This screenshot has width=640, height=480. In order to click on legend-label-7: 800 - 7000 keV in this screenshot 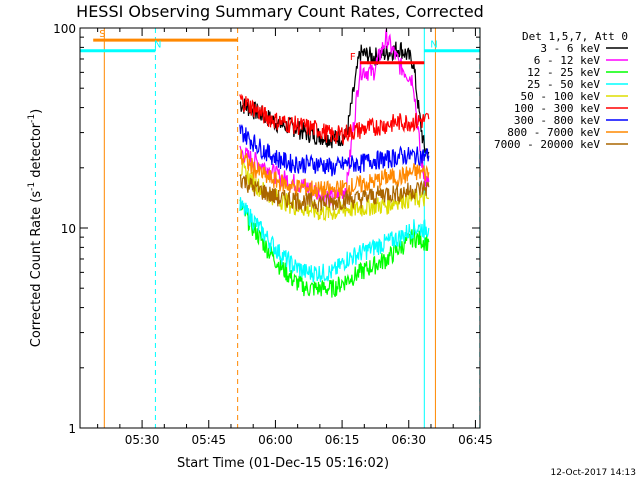, I will do `click(553, 132)`.